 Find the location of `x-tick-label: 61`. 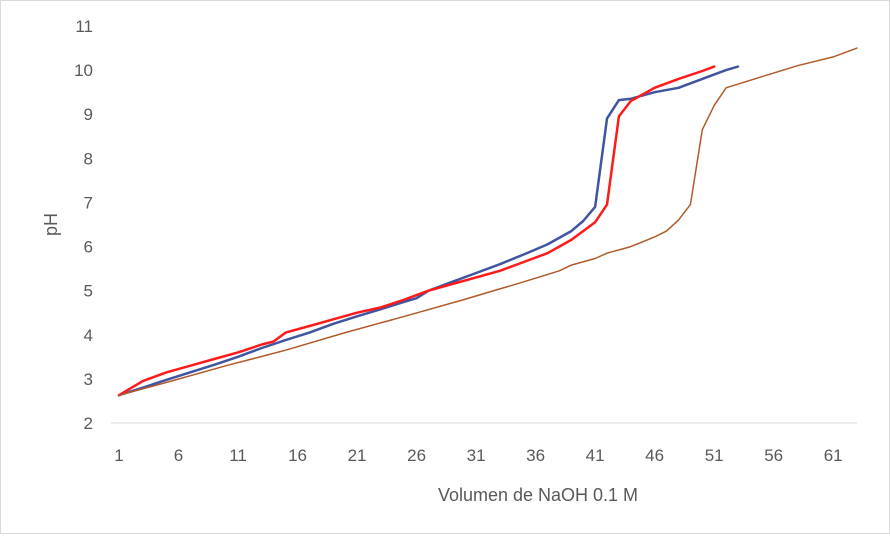

x-tick-label: 61 is located at coordinates (833, 455).